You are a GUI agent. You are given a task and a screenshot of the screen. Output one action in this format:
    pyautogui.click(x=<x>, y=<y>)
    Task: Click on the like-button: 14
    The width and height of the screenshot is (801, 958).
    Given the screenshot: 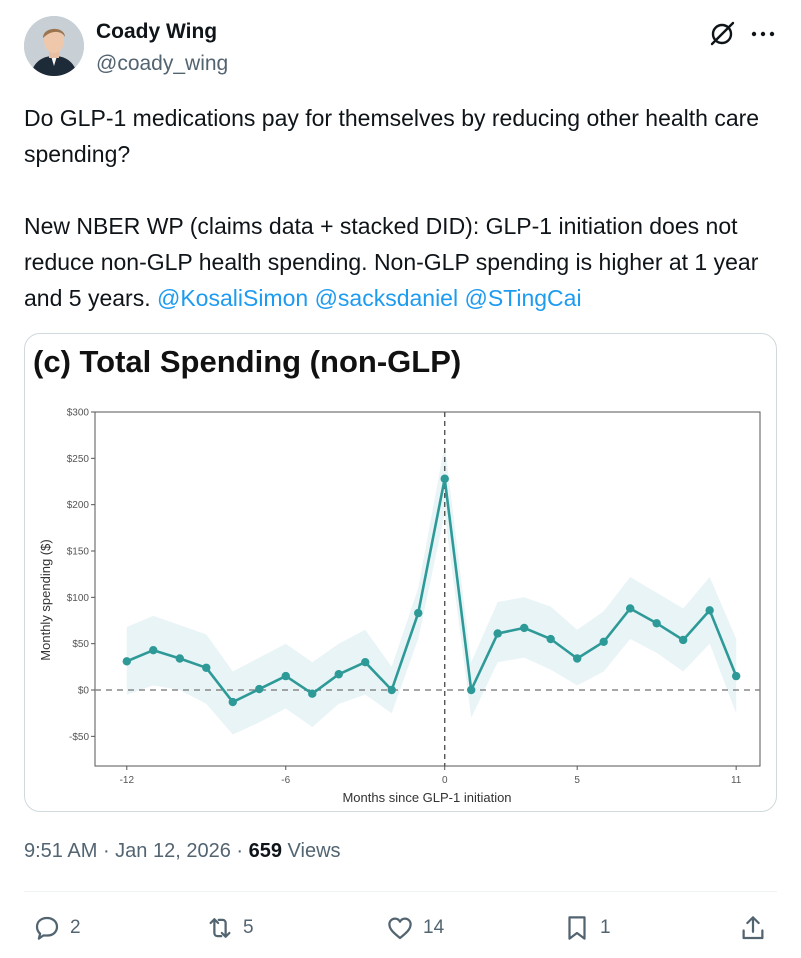 What is the action you would take?
    pyautogui.click(x=414, y=928)
    